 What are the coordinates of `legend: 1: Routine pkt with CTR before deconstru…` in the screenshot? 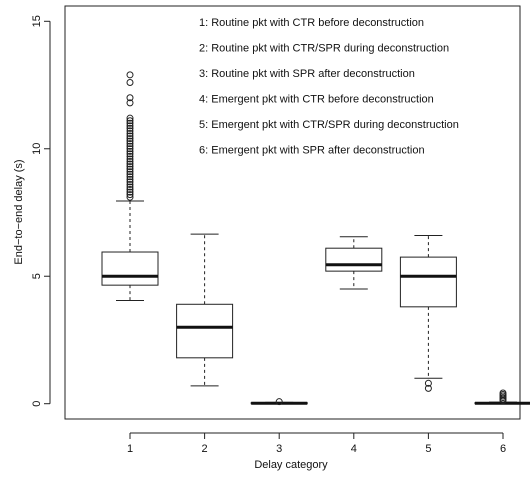 It's located at (329, 87).